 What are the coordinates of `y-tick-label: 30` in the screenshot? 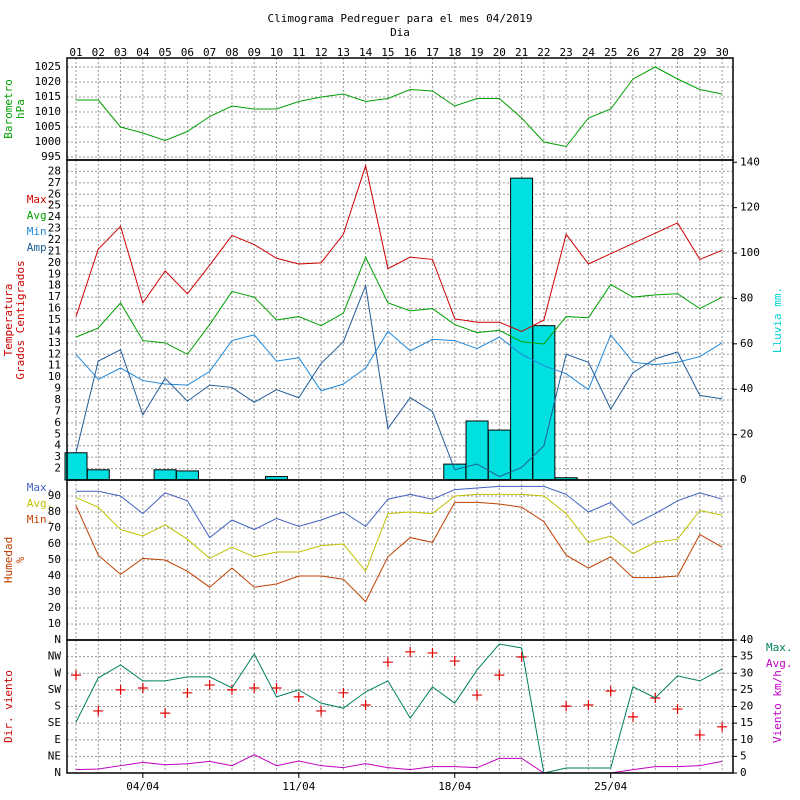 It's located at (54, 591).